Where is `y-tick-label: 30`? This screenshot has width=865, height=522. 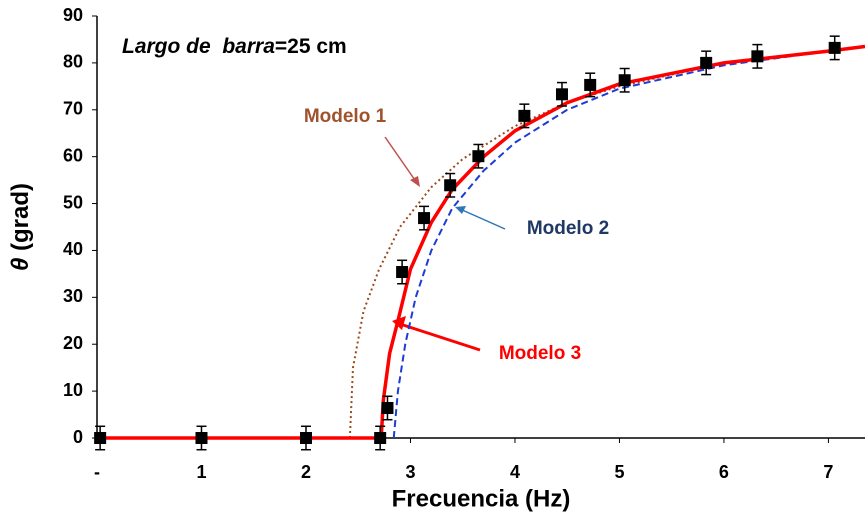 y-tick-label: 30 is located at coordinates (73, 296).